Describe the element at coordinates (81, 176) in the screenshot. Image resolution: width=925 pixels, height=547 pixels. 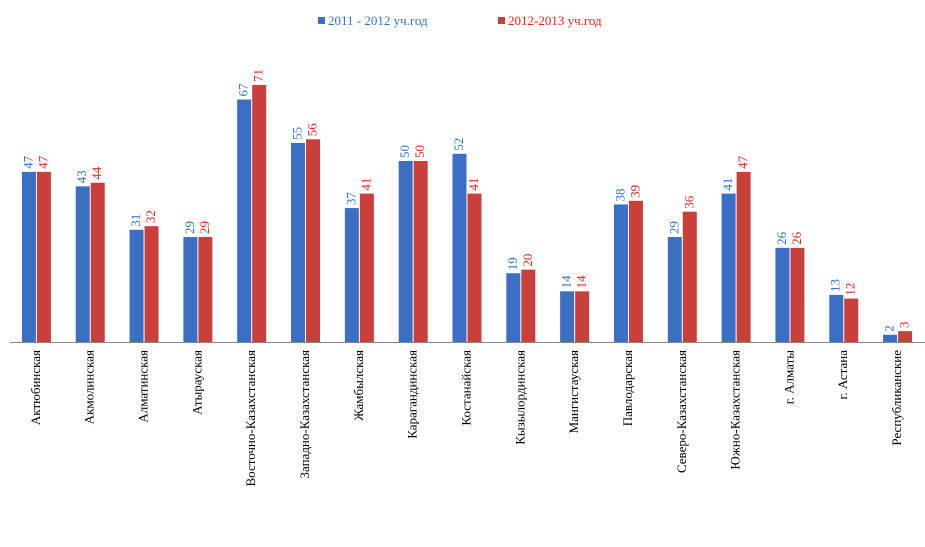
I see `data-label: 43` at that location.